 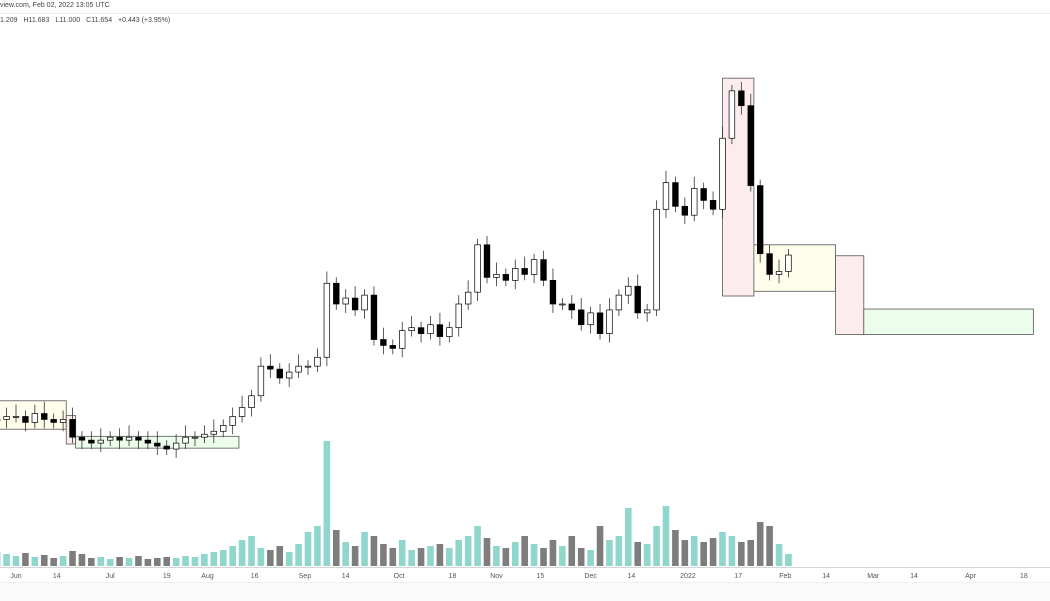 What do you see at coordinates (525, 591) in the screenshot?
I see `bottom-bar` at bounding box center [525, 591].